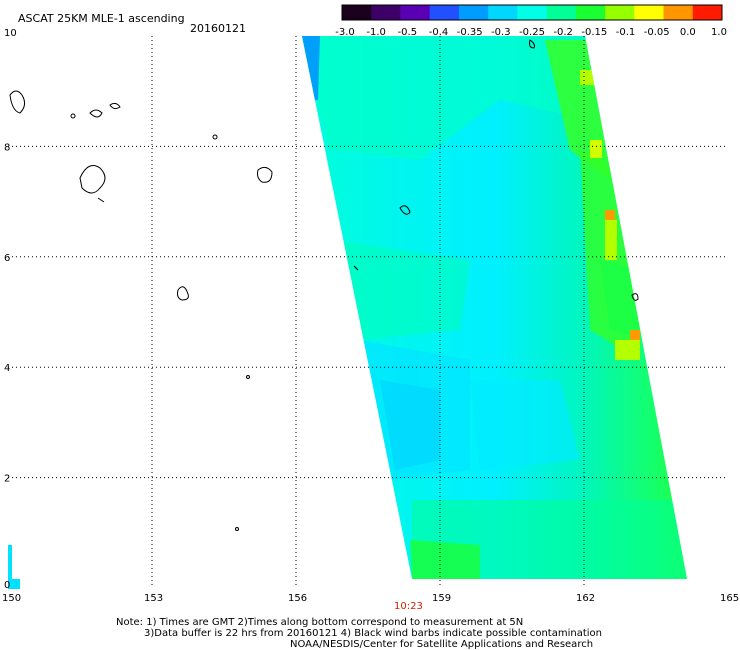 The height and width of the screenshot is (650, 740). Describe the element at coordinates (7, 479) in the screenshot. I see `y-tick-label: 2` at that location.